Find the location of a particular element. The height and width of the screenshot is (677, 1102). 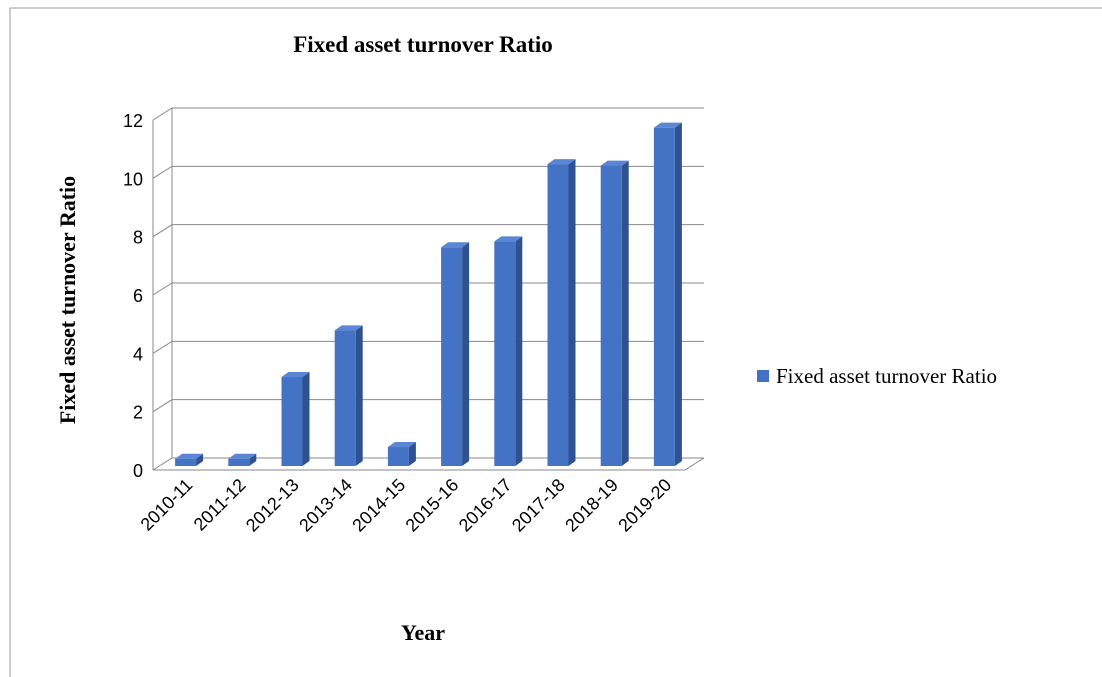

x-tick-label: 2018-19 is located at coordinates (591, 505).